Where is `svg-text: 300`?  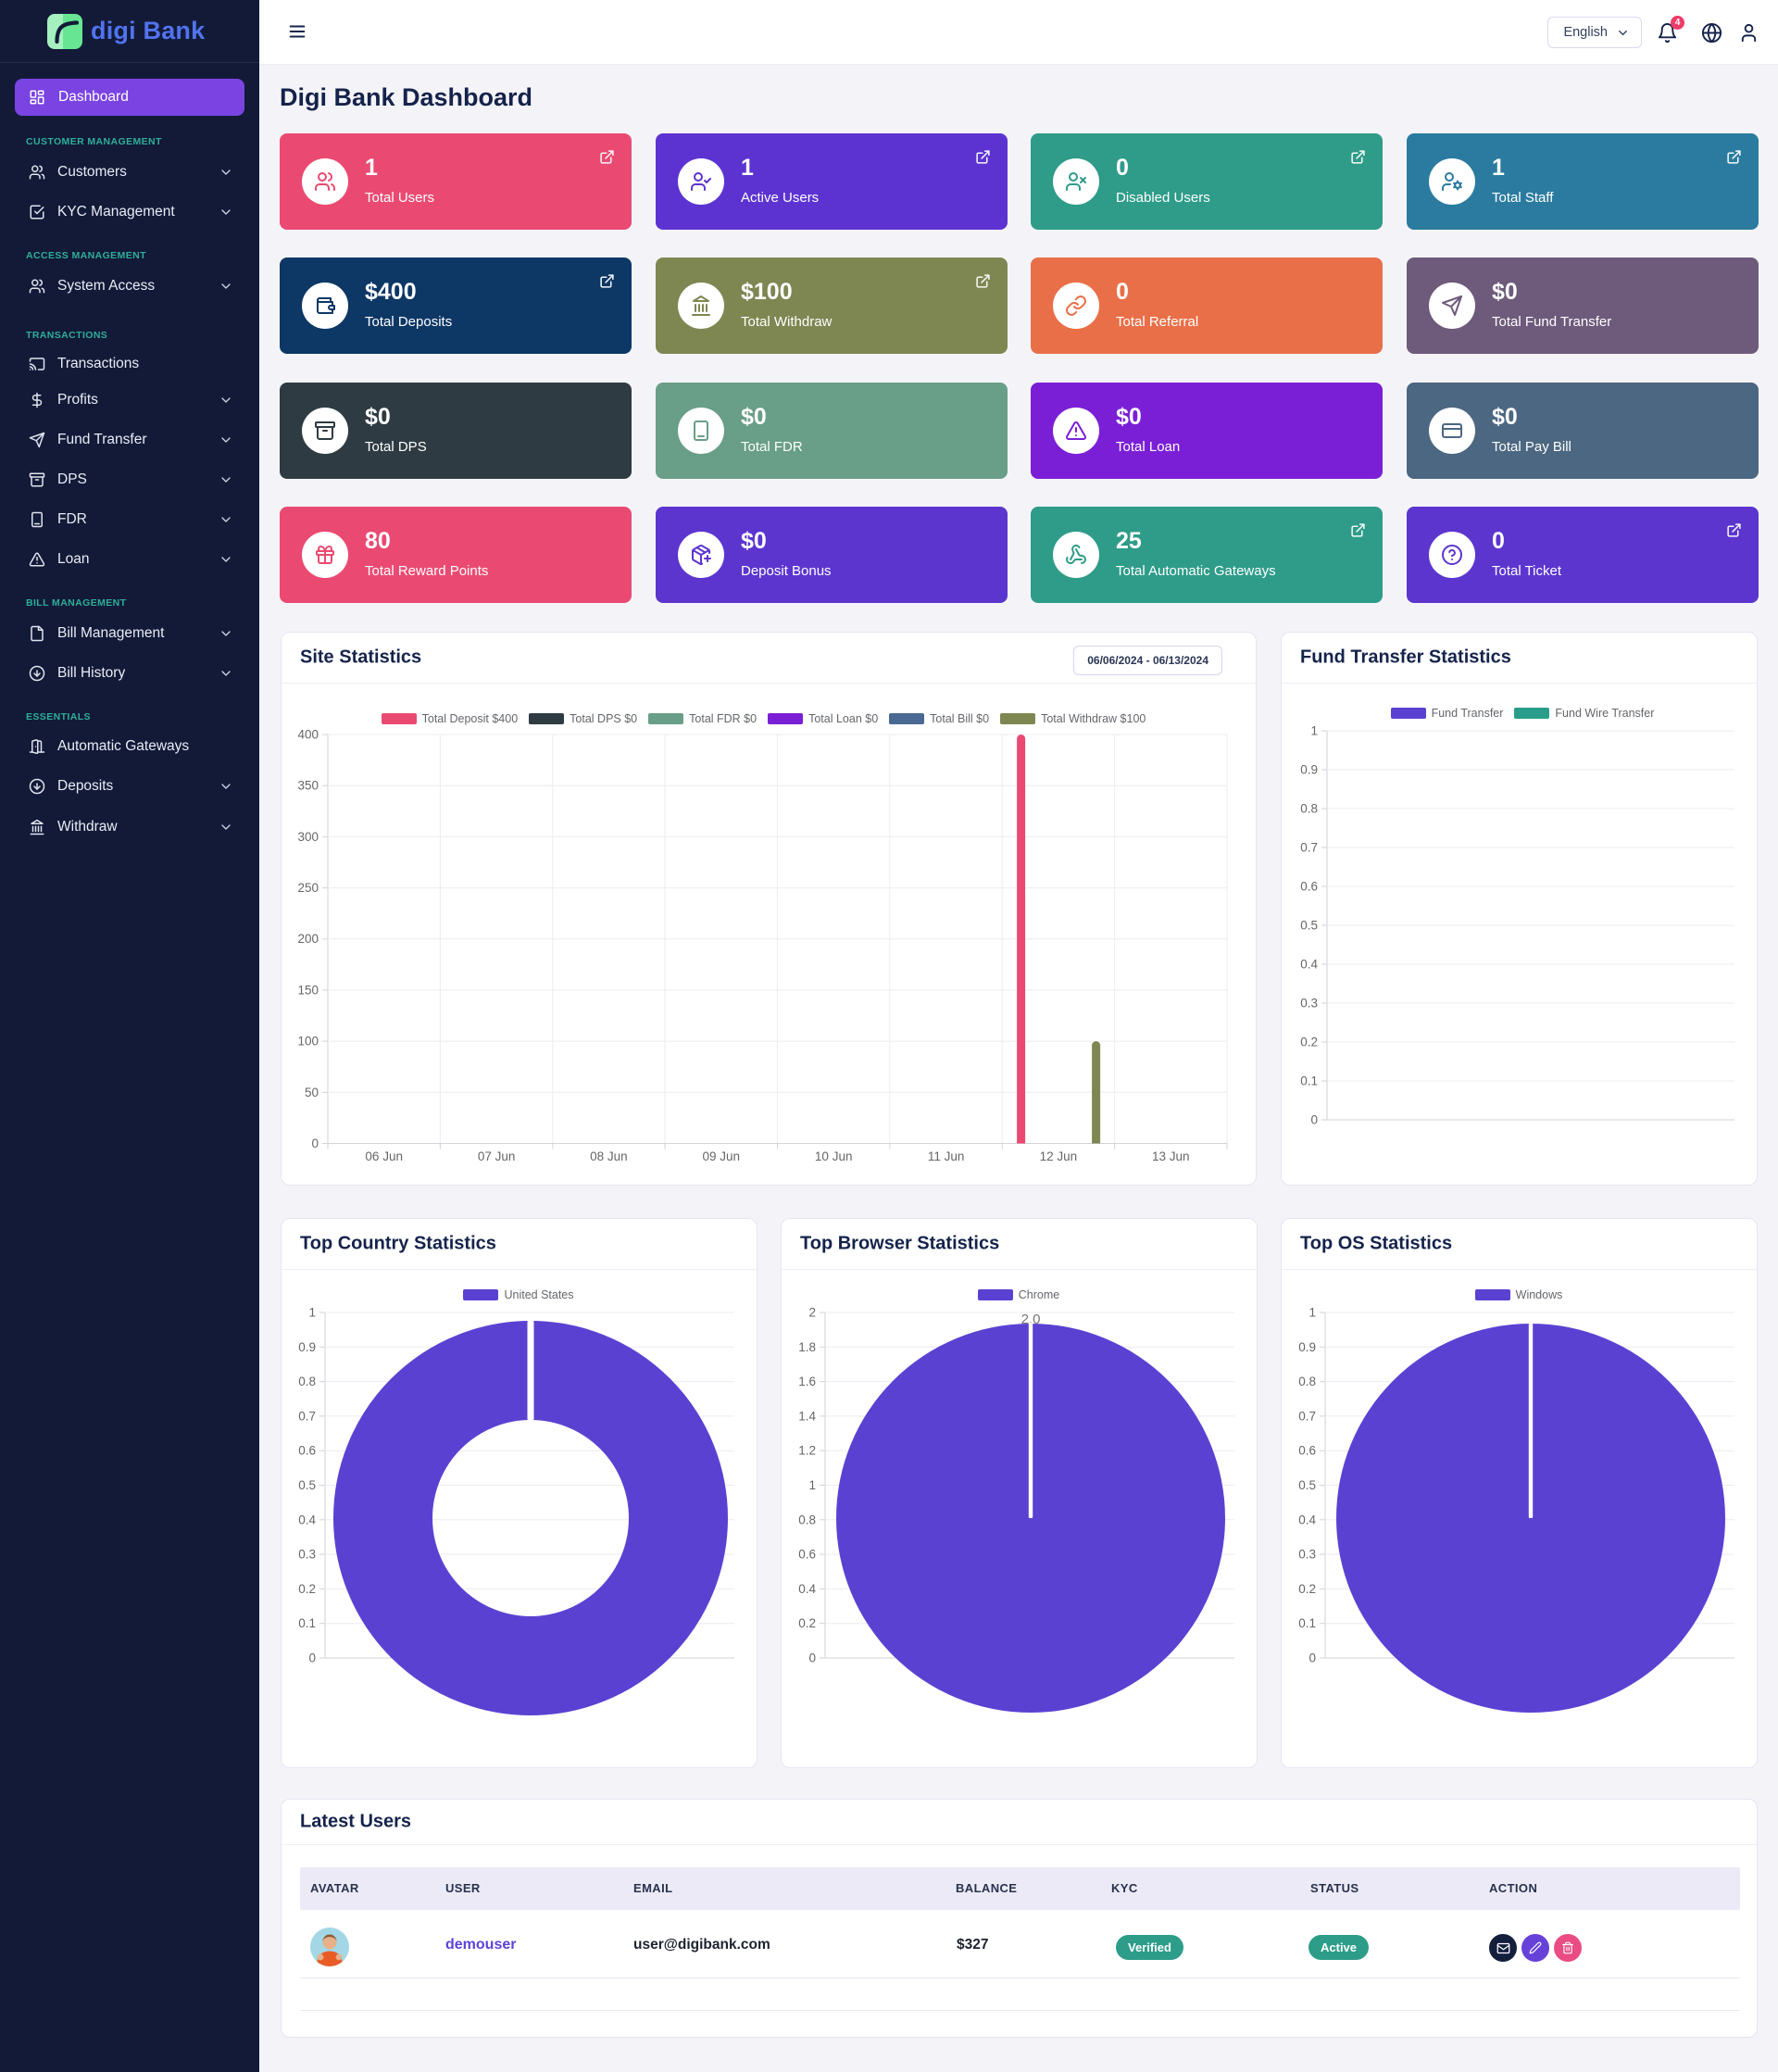 svg-text: 300 is located at coordinates (308, 837).